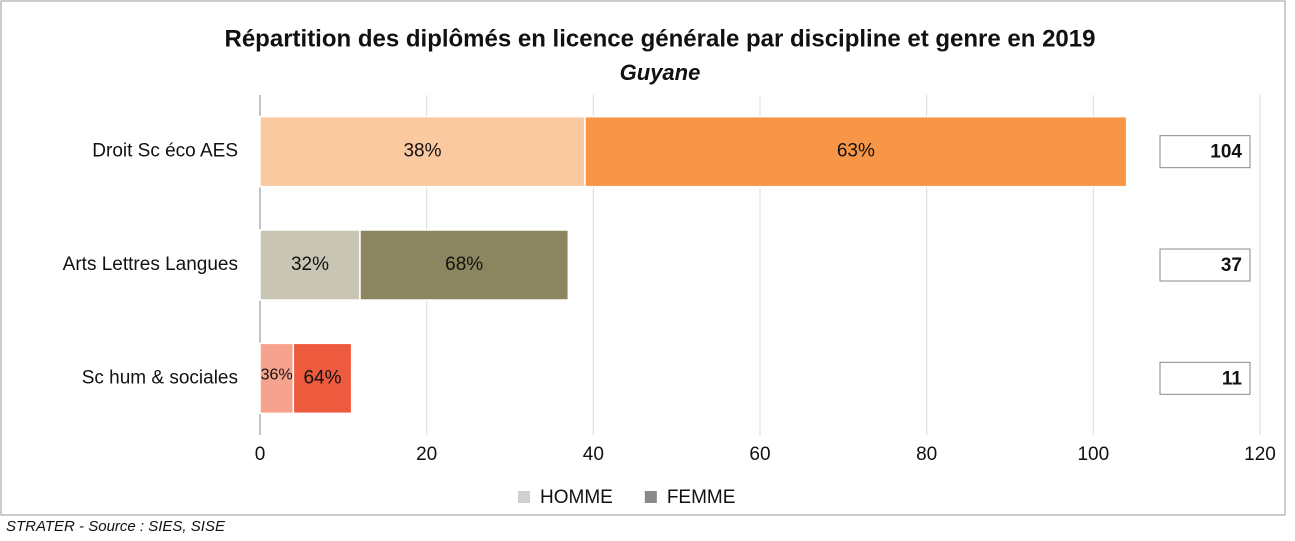 The width and height of the screenshot is (1295, 541). What do you see at coordinates (426, 454) in the screenshot?
I see `x-tick-label: 20` at bounding box center [426, 454].